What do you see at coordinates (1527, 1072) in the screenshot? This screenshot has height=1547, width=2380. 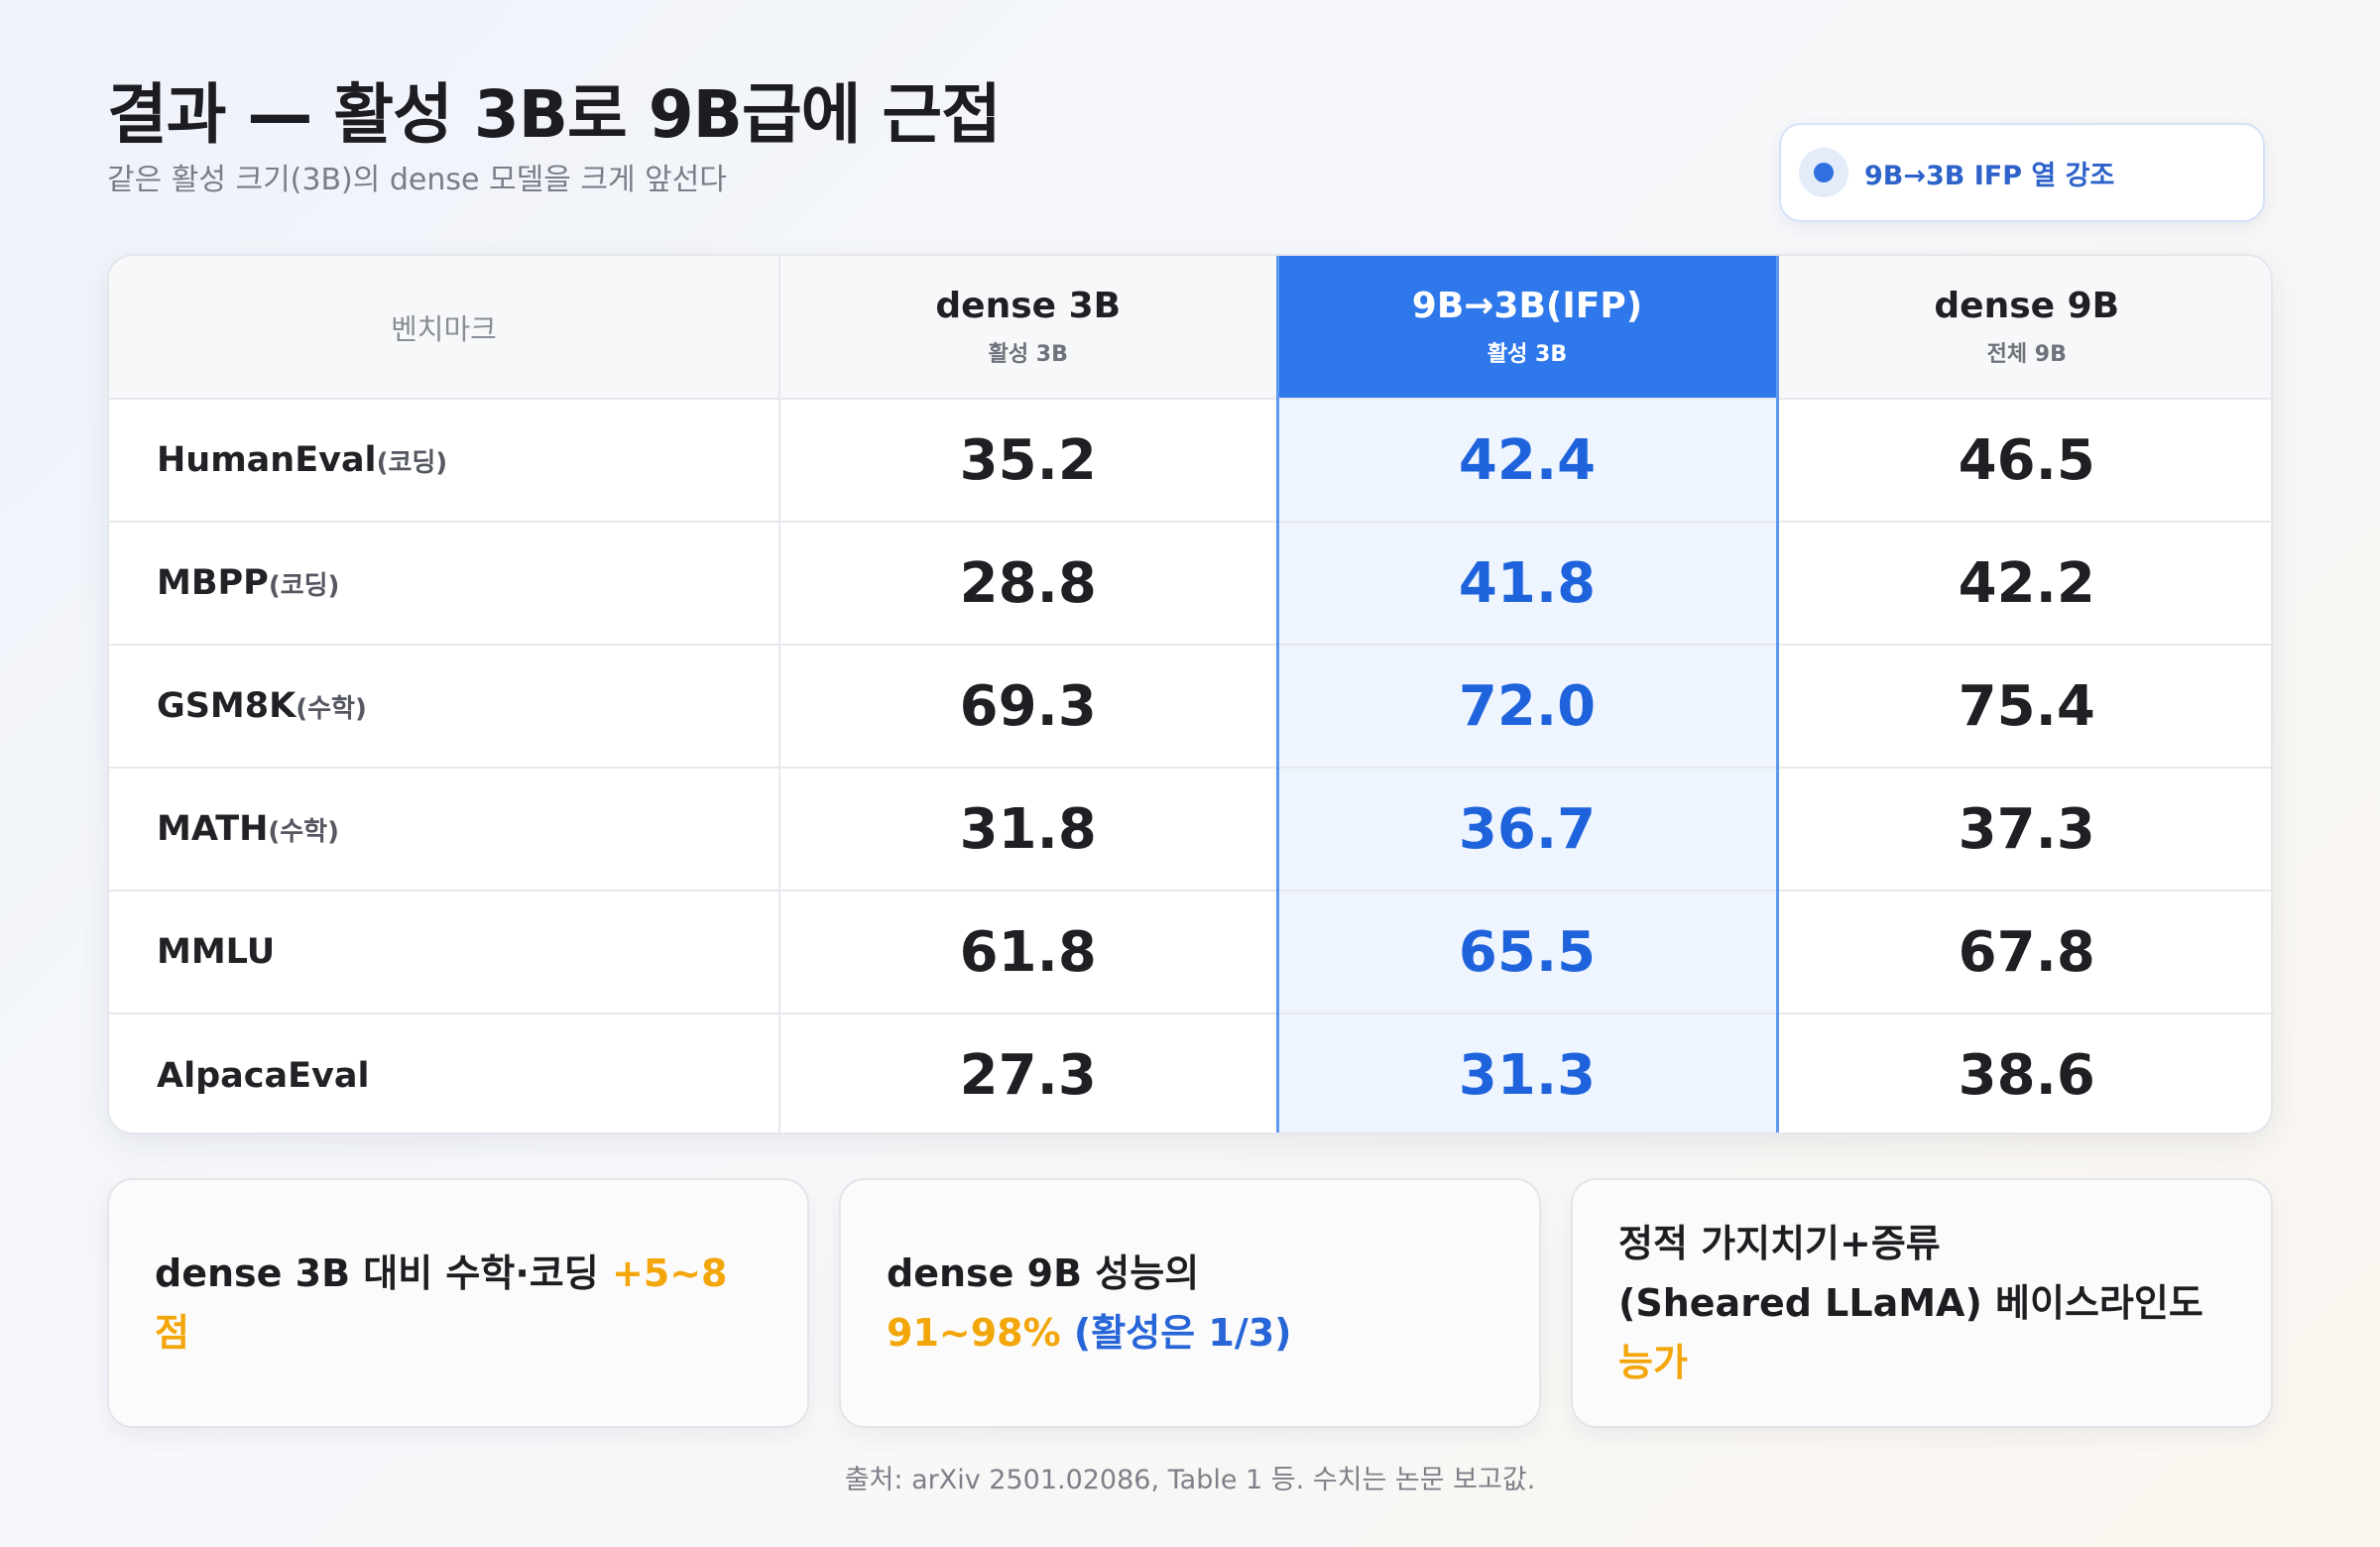 I see `value-ifp: 31.3` at bounding box center [1527, 1072].